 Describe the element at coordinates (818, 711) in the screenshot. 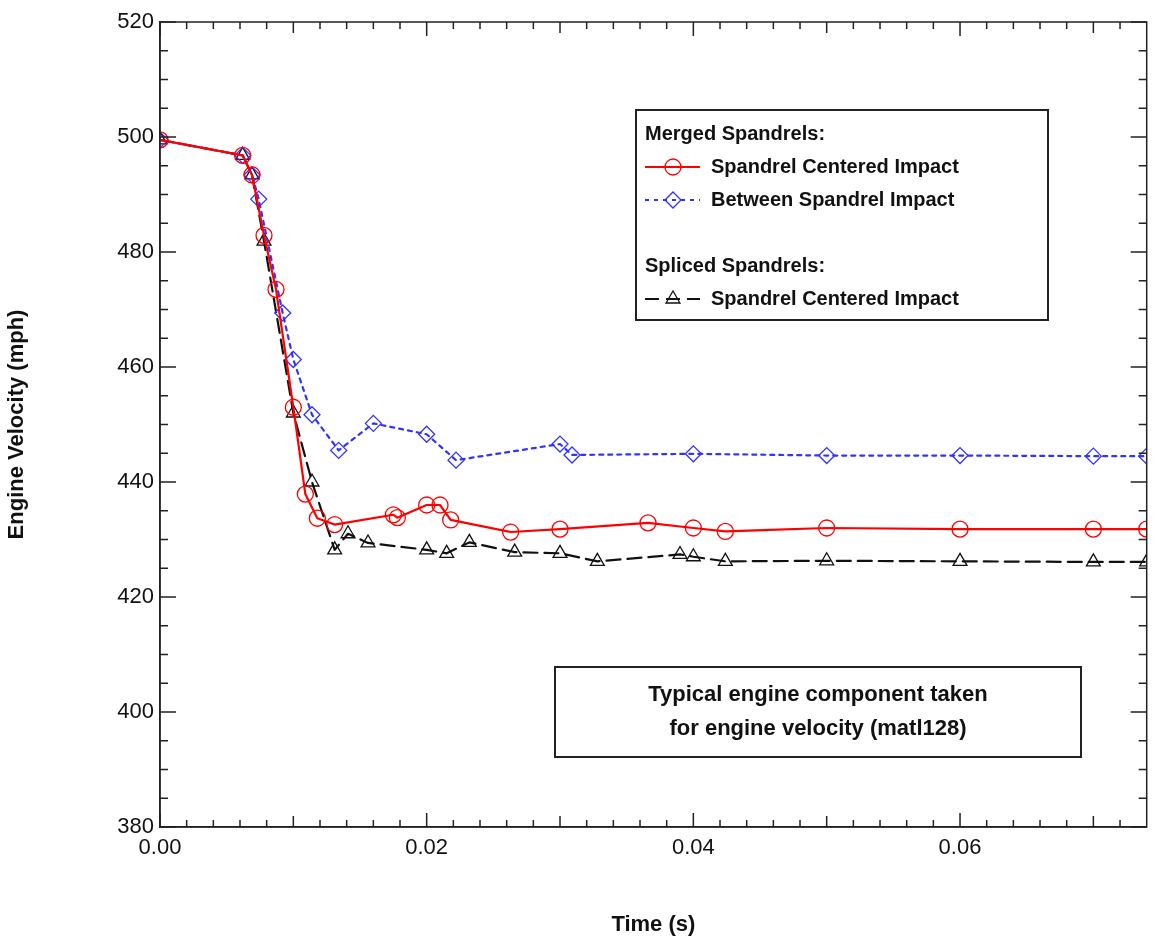

I see `annotation: Typical engine component taken for engine velocity (matl128)` at that location.